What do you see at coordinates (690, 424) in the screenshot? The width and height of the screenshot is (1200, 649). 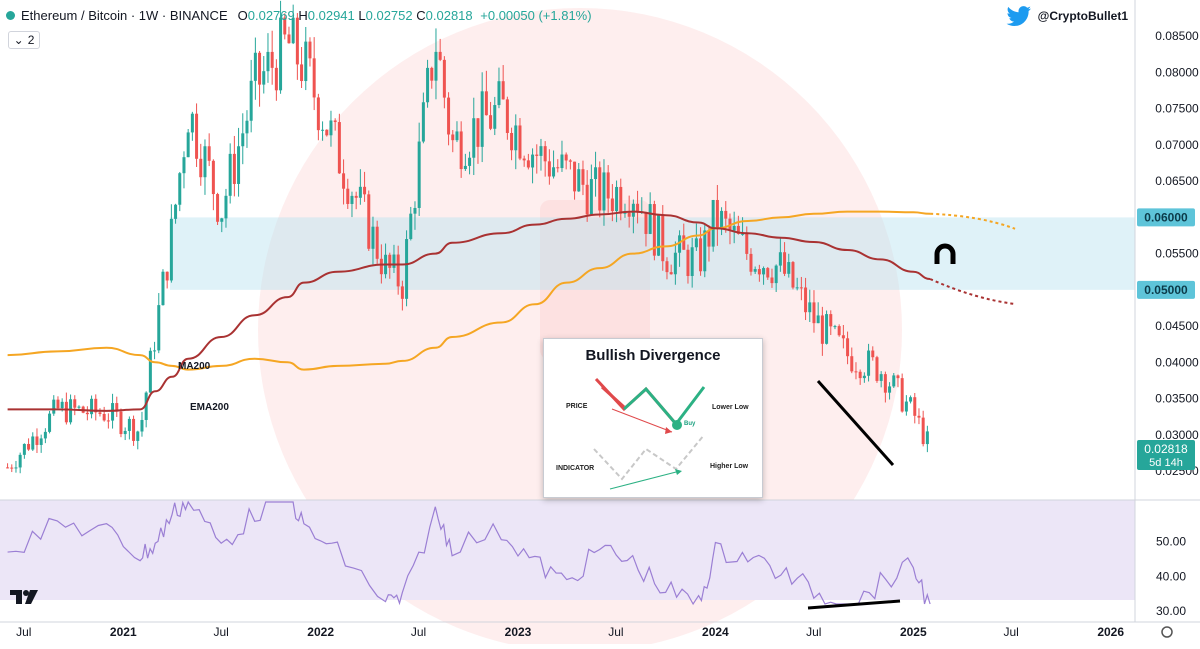 I see `buy-label: Buy` at bounding box center [690, 424].